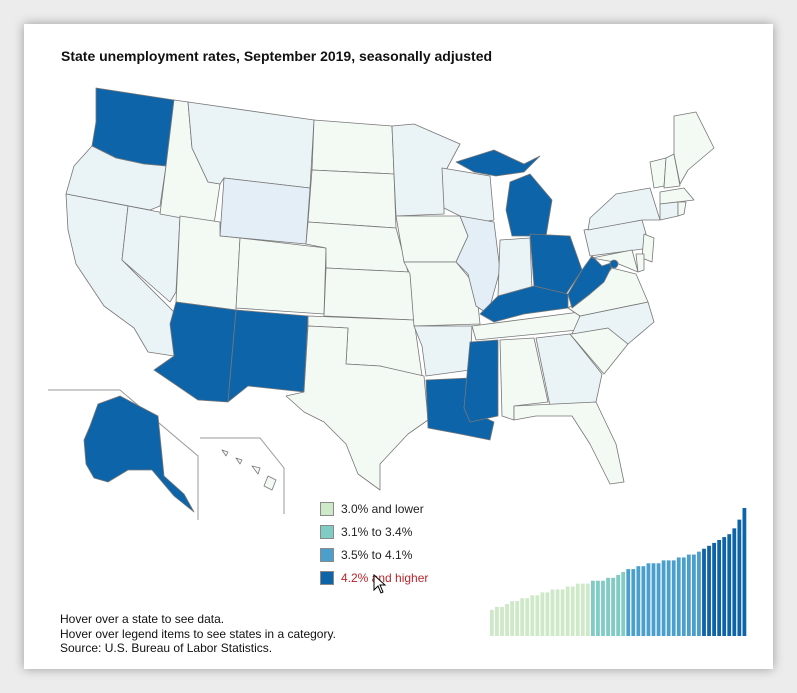 This screenshot has height=693, width=797. What do you see at coordinates (569, 443) in the screenshot?
I see `state-florida` at bounding box center [569, 443].